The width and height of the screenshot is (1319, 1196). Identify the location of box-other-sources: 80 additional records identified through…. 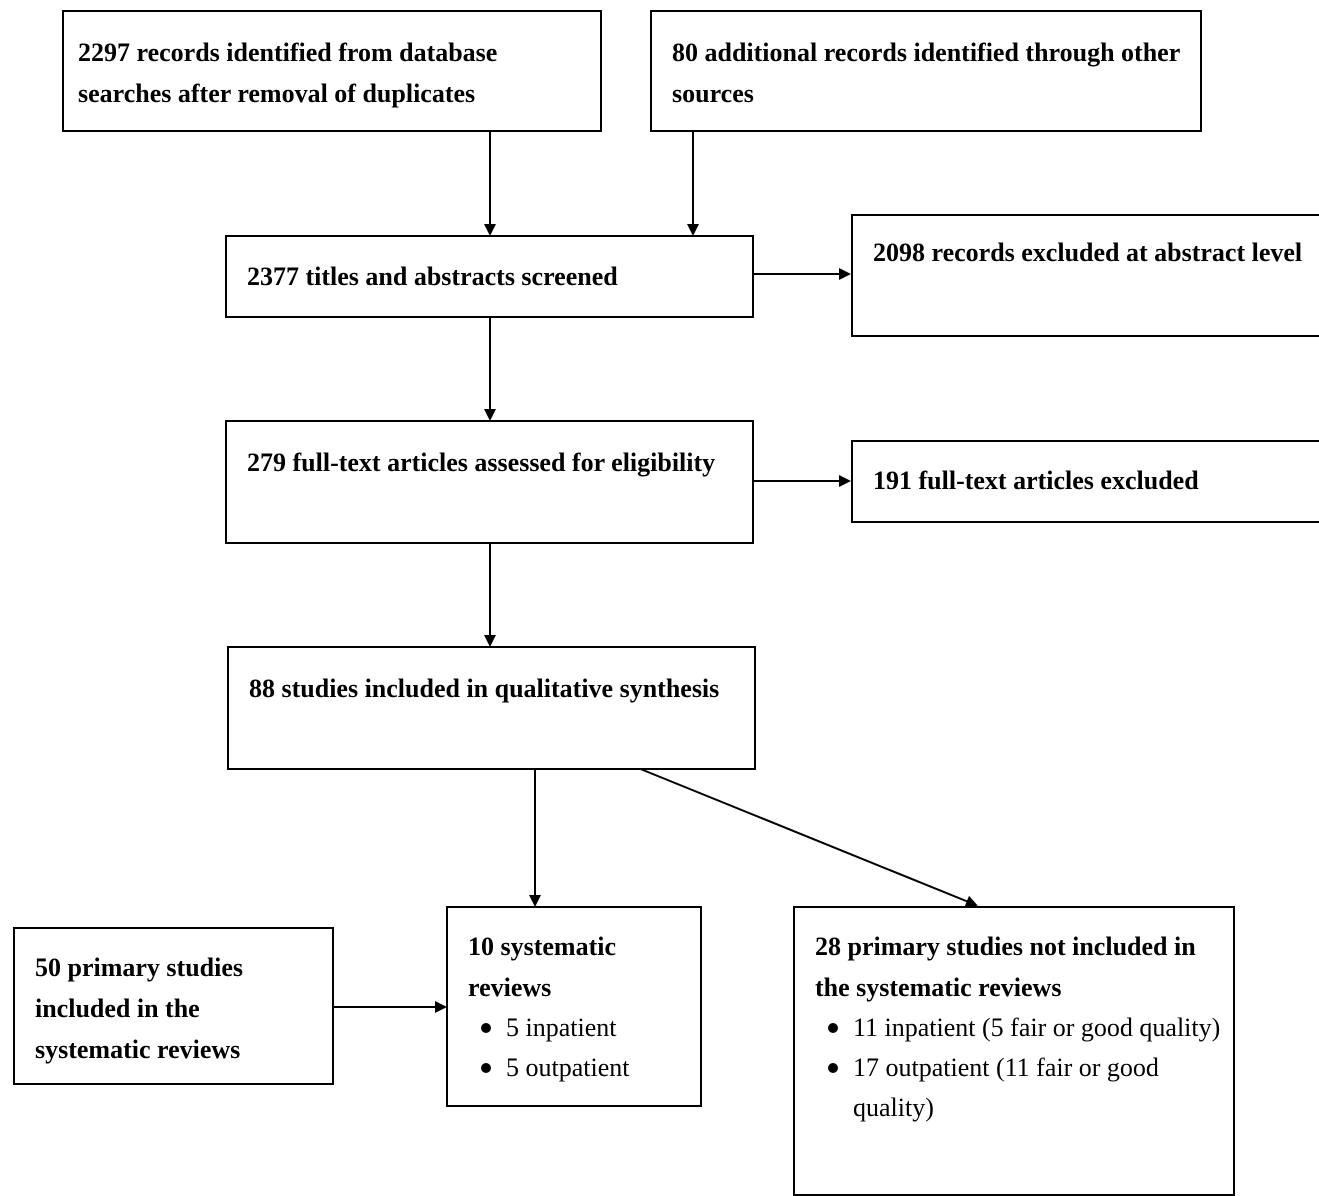
(926, 71).